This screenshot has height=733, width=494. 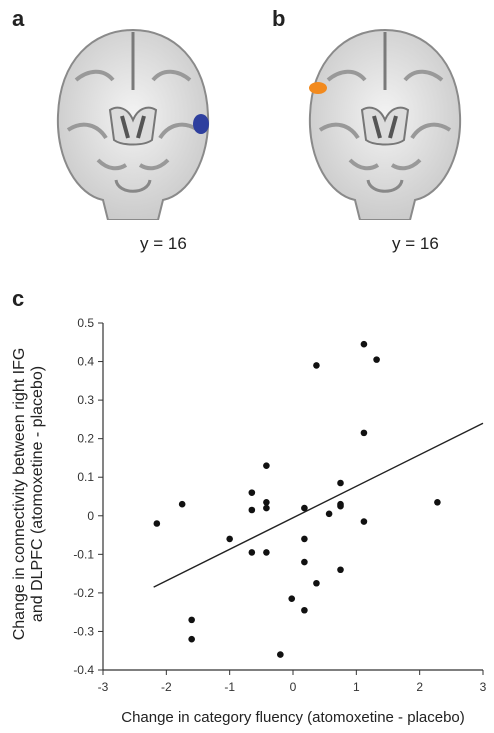 I want to click on x-tick-label: 2, so click(x=419, y=687).